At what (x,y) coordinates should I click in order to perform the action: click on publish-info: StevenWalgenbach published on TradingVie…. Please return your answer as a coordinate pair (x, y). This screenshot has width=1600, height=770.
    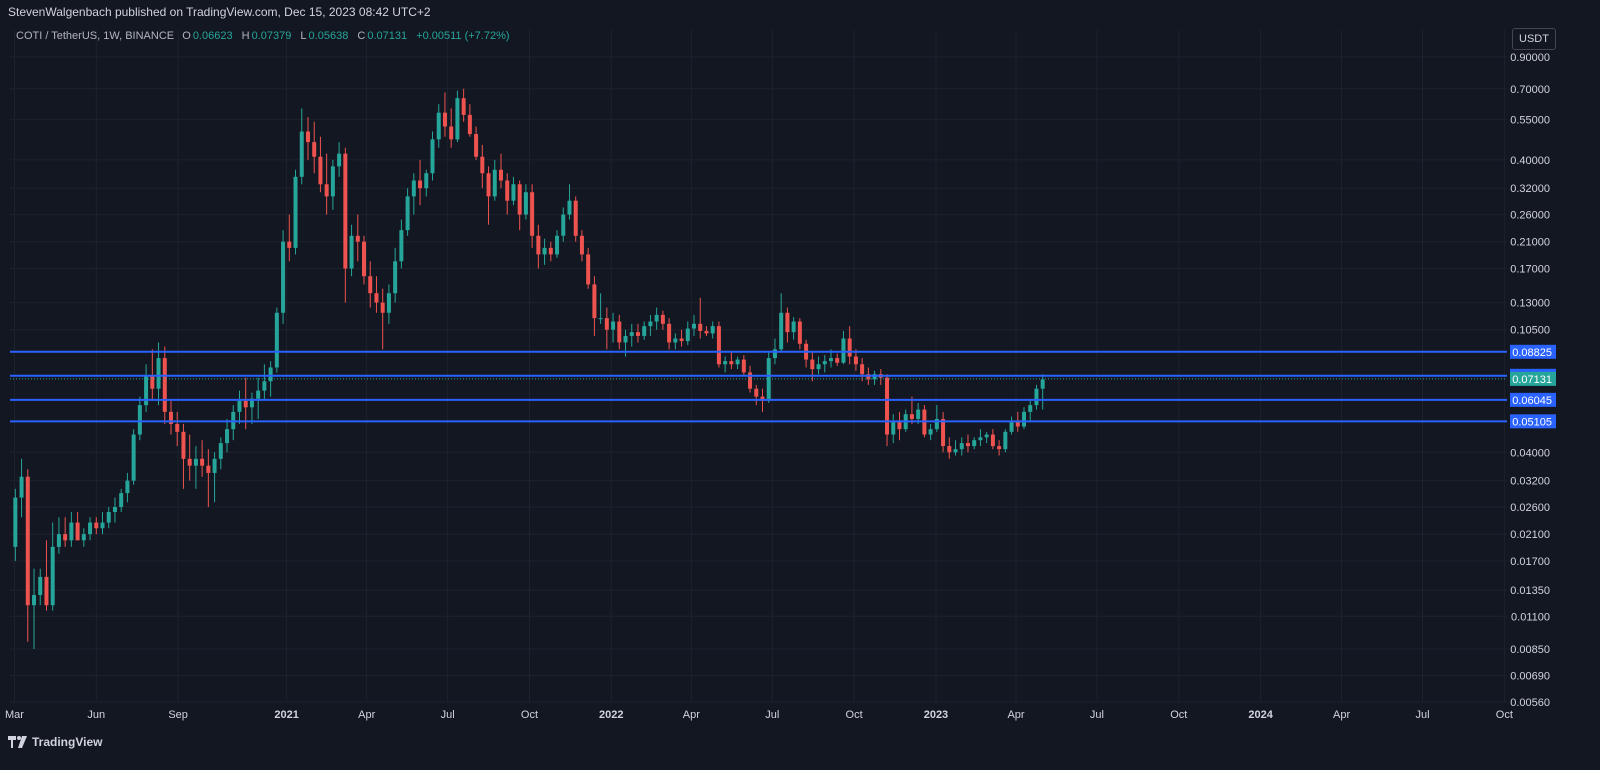
    Looking at the image, I should click on (219, 12).